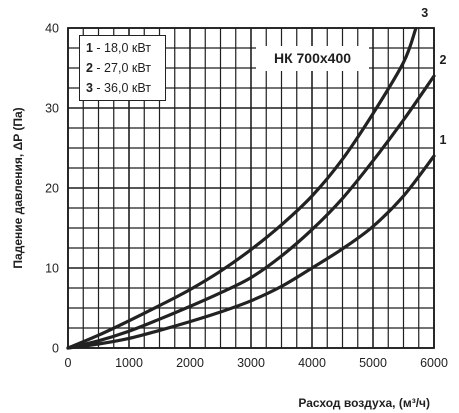 Image resolution: width=459 pixels, height=413 pixels. Describe the element at coordinates (89, 88) in the screenshot. I see `legend-num-3: 3` at that location.